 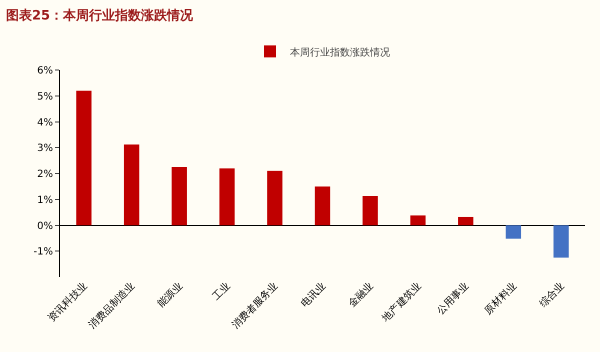 What do you see at coordinates (100, 16) in the screenshot?
I see `chart-title: 图表25：本周行业指数涨跌情况` at bounding box center [100, 16].